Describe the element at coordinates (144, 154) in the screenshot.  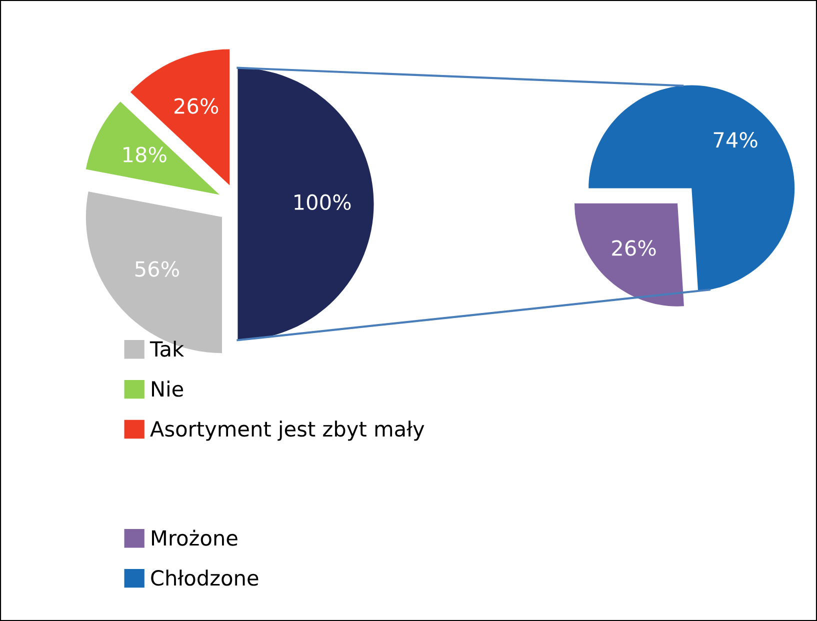
I see `data-label: 18%` at that location.